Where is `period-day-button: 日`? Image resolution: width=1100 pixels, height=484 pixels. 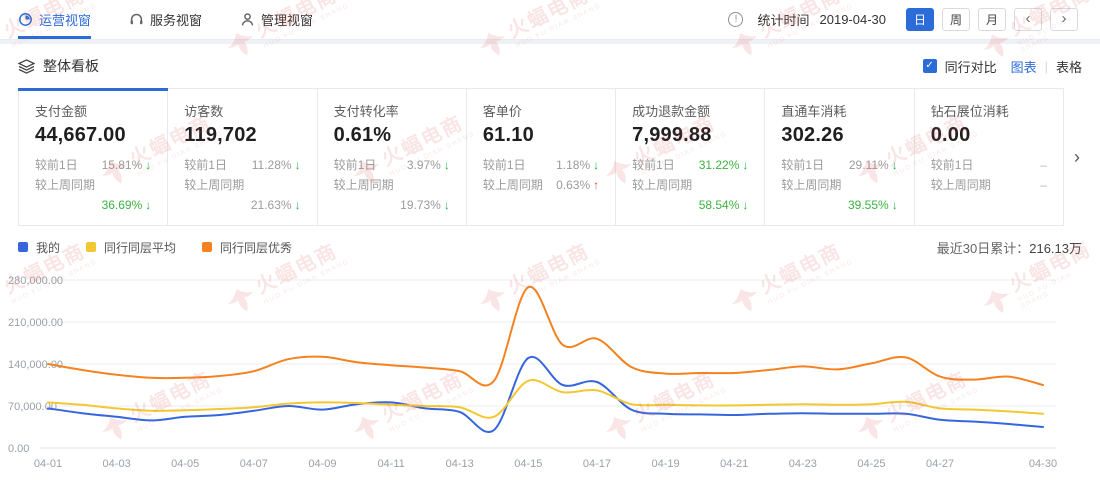
period-day-button: 日 is located at coordinates (920, 19).